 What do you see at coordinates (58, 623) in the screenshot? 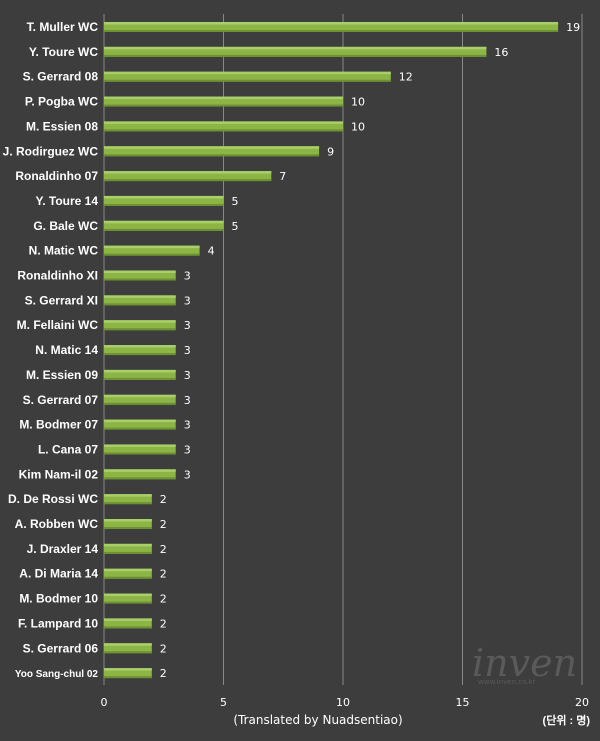
I see `category-label: F. Lampard 10` at bounding box center [58, 623].